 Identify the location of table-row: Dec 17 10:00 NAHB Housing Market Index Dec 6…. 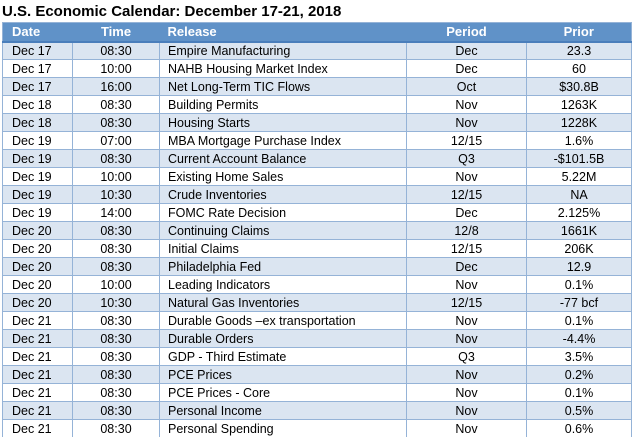
(317, 68).